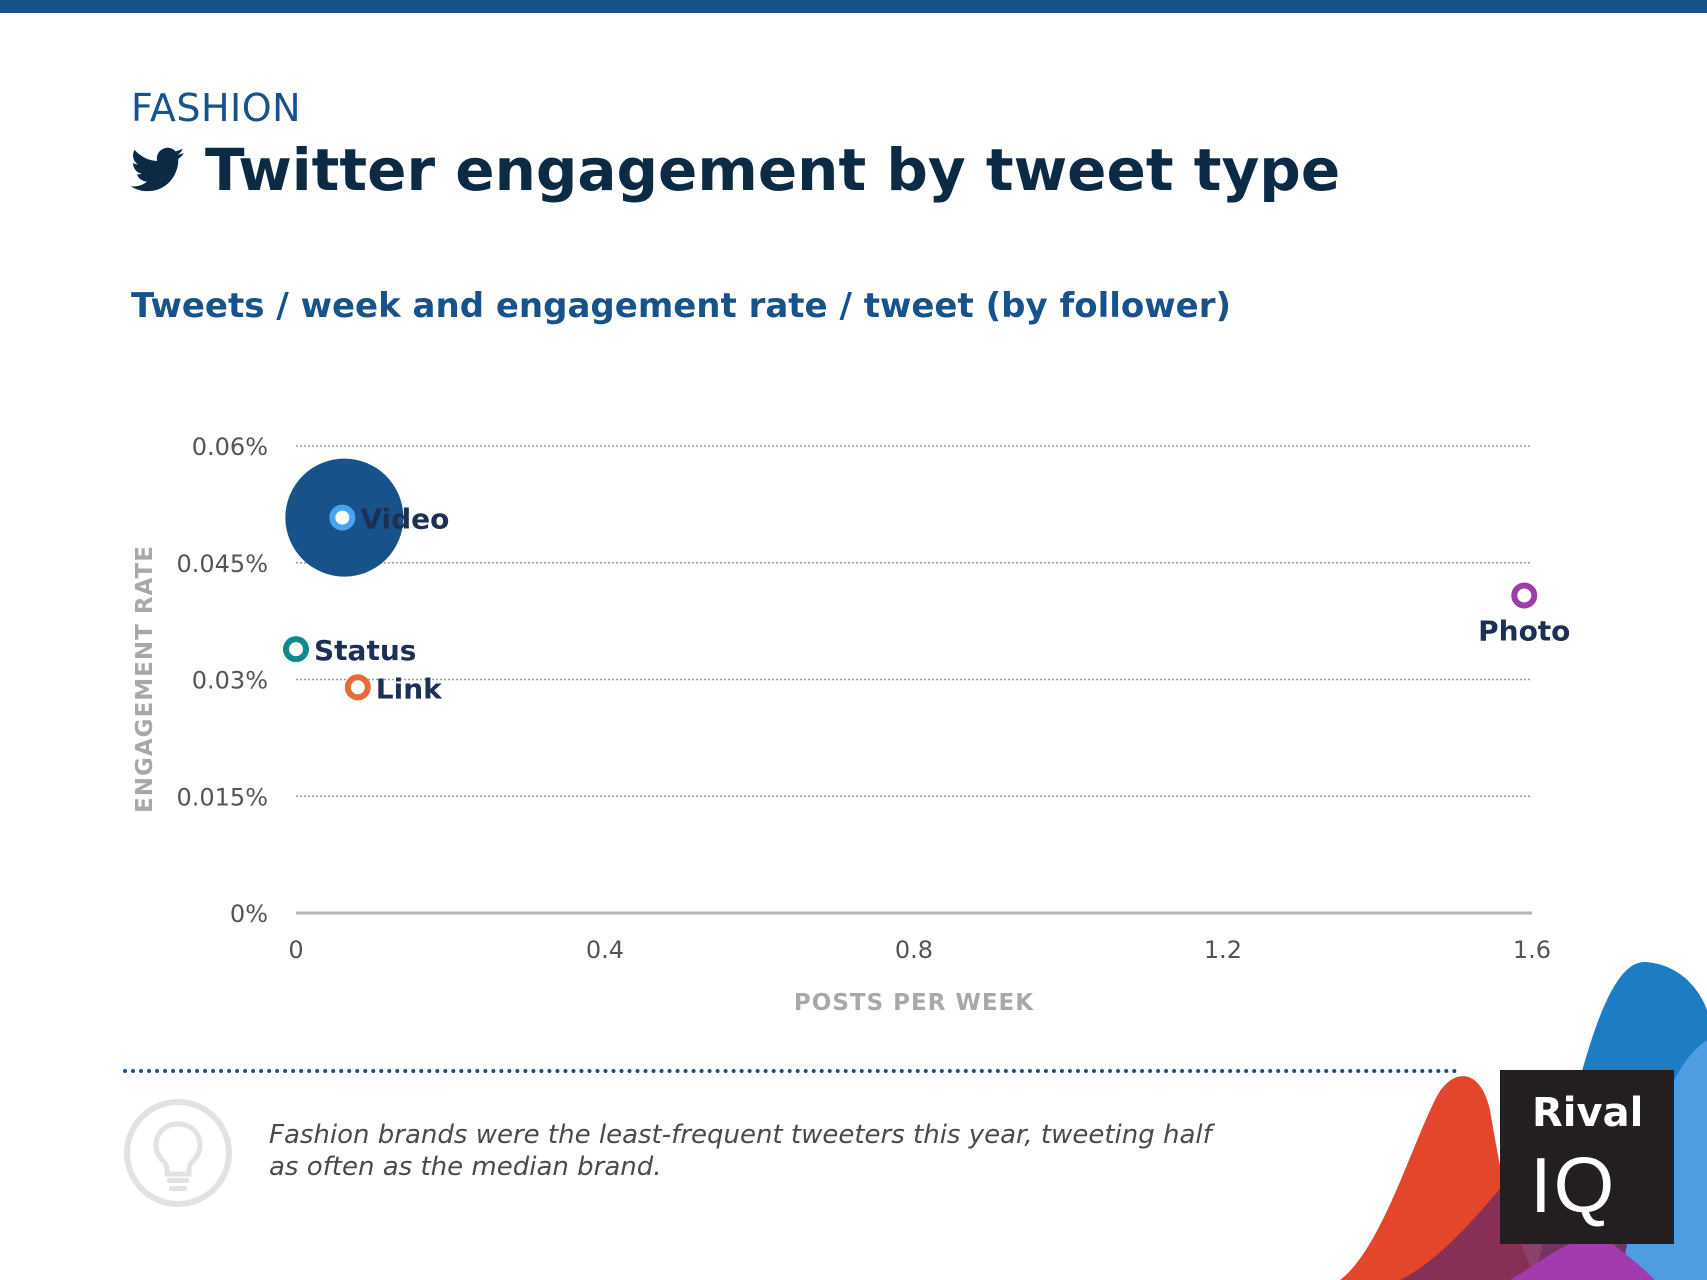 This screenshot has width=1707, height=1280. What do you see at coordinates (249, 914) in the screenshot?
I see `y-tick-label: 0%` at bounding box center [249, 914].